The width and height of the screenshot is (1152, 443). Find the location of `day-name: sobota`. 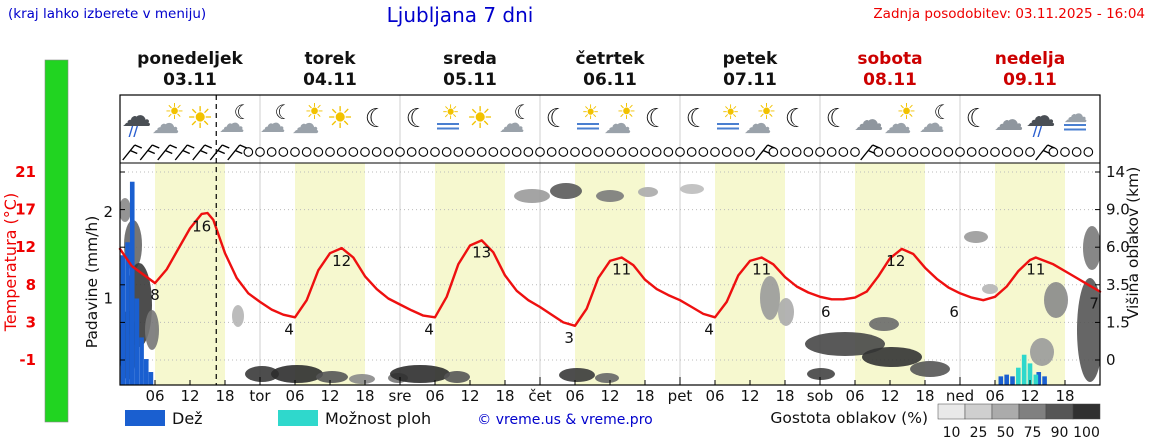

day-name: sobota is located at coordinates (889, 59).